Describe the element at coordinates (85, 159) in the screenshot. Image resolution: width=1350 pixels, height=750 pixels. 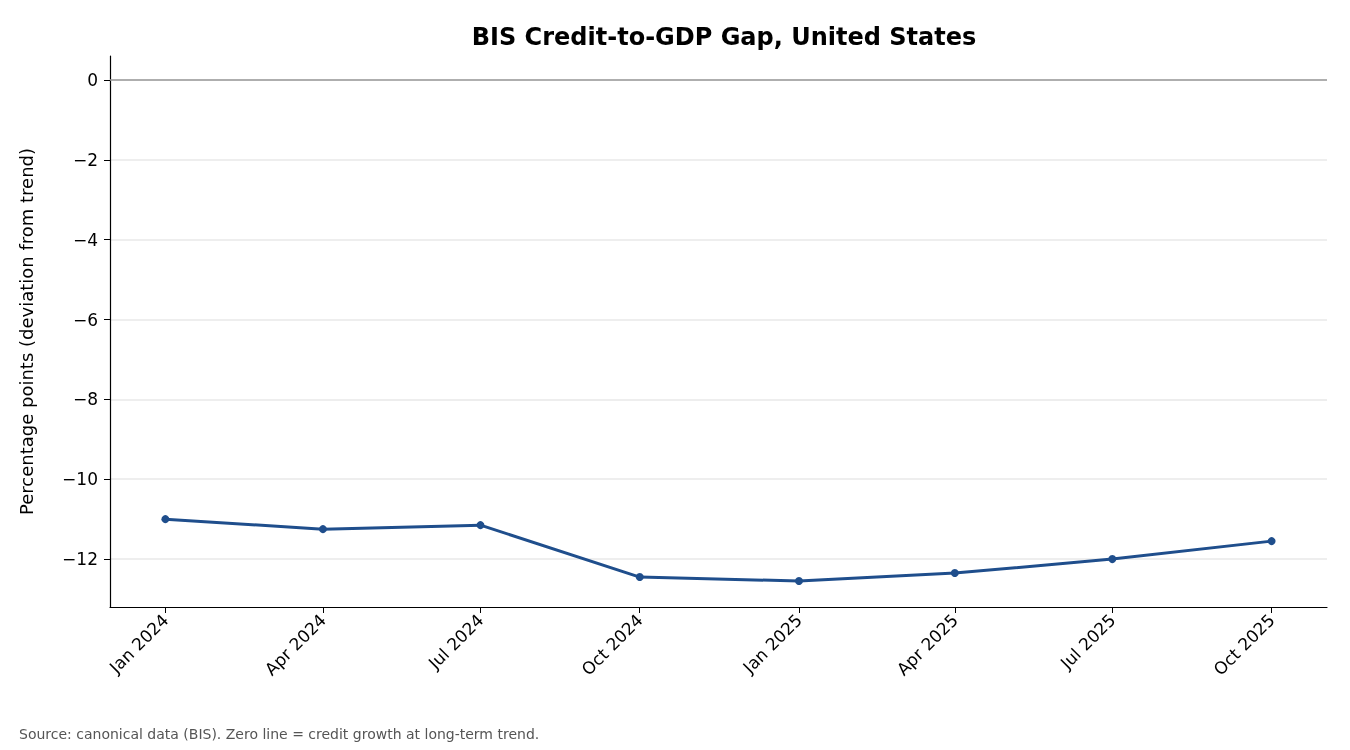
I see `y-tick-label: −2` at that location.